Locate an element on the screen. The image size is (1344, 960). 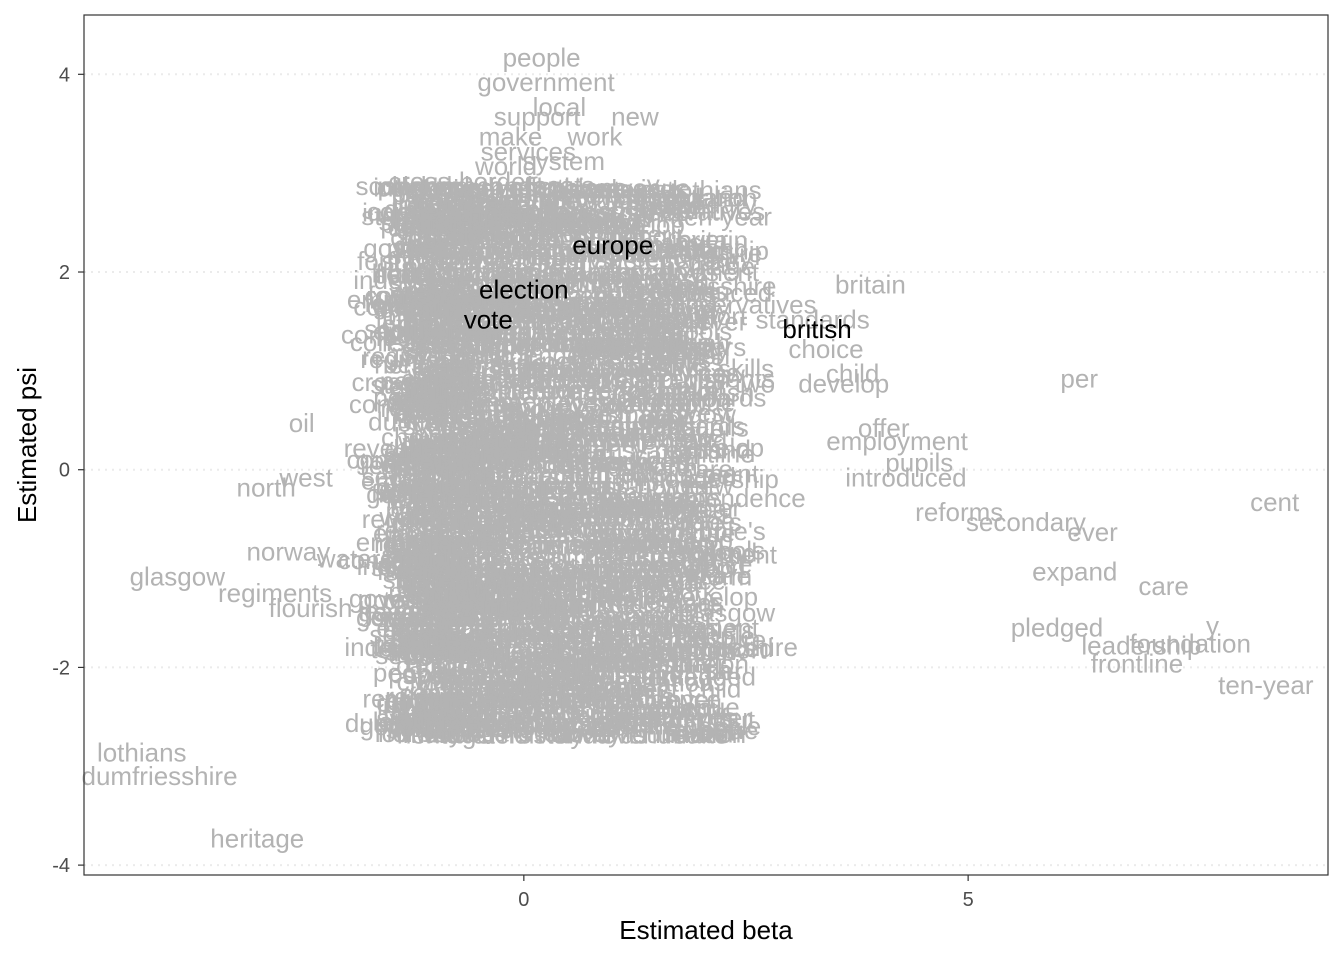
point-label-scots: scots is located at coordinates (452, 235).